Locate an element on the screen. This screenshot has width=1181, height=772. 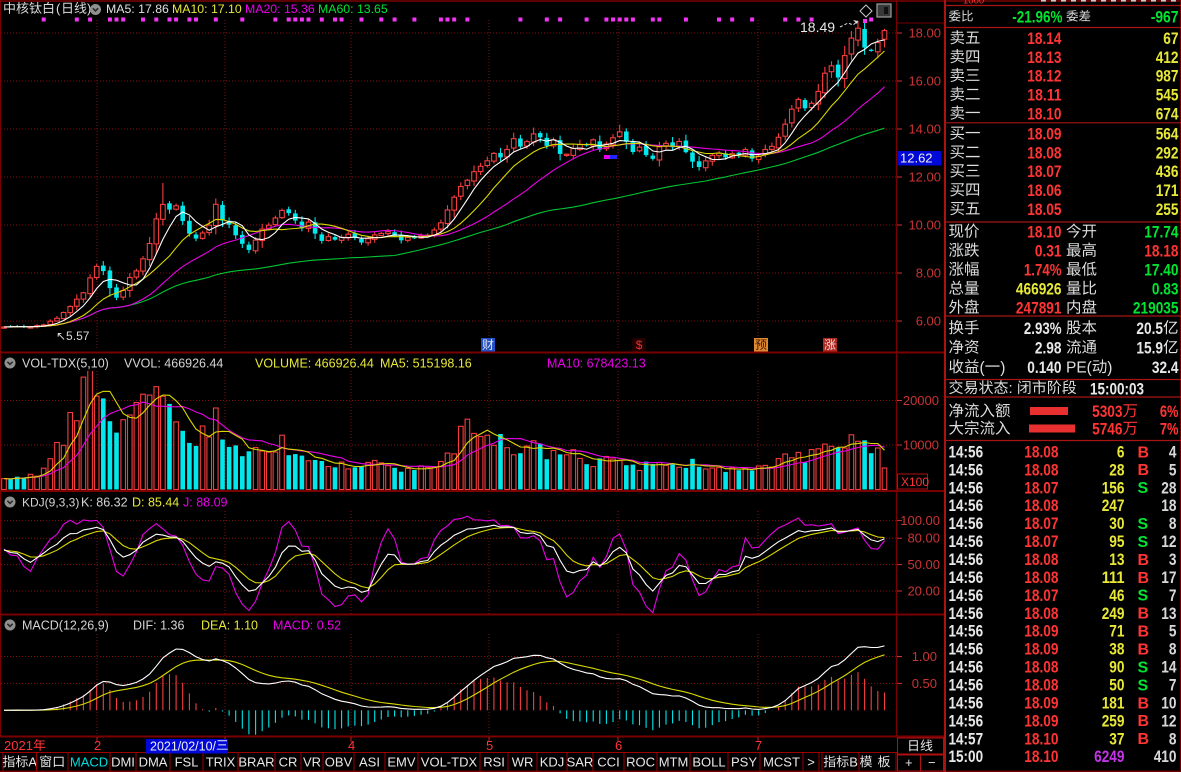
svg-text: 14:57 is located at coordinates (966, 739).